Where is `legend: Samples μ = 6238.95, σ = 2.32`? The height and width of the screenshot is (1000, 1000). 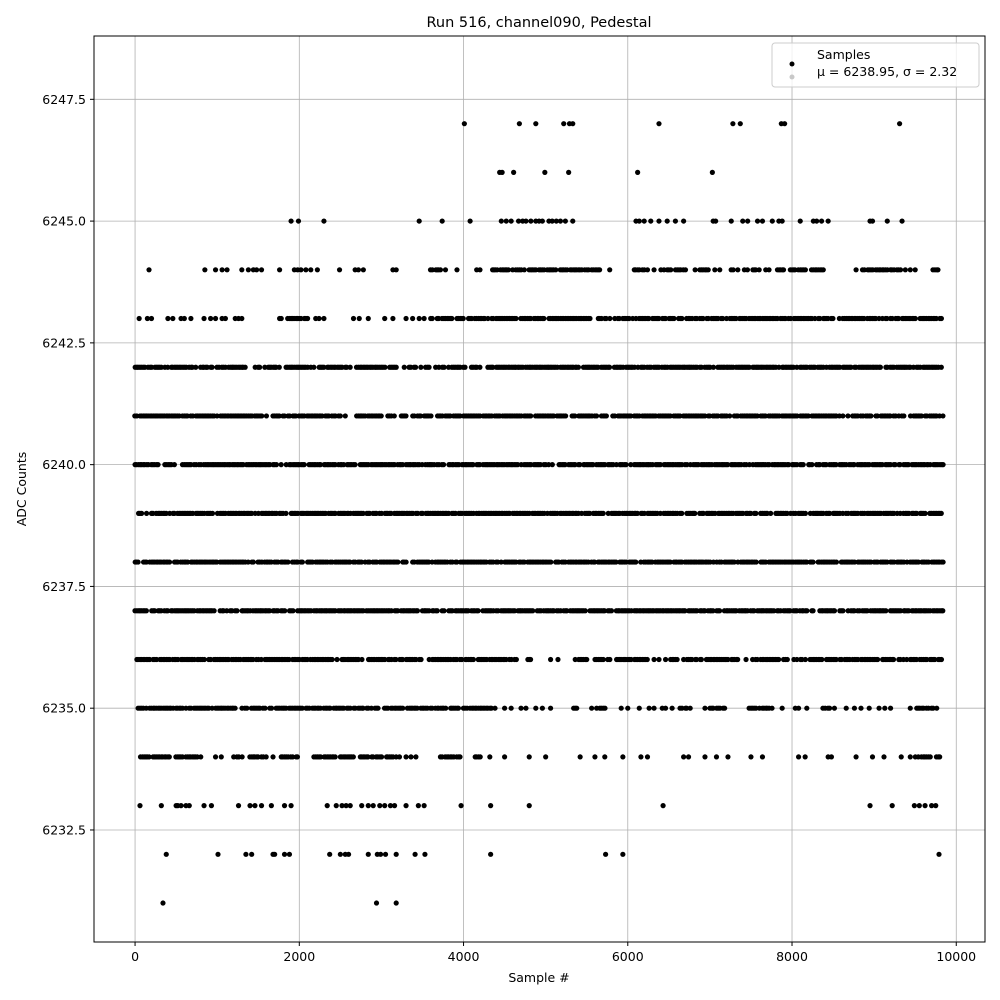 legend: Samples μ = 6238.95, σ = 2.32 is located at coordinates (875, 65).